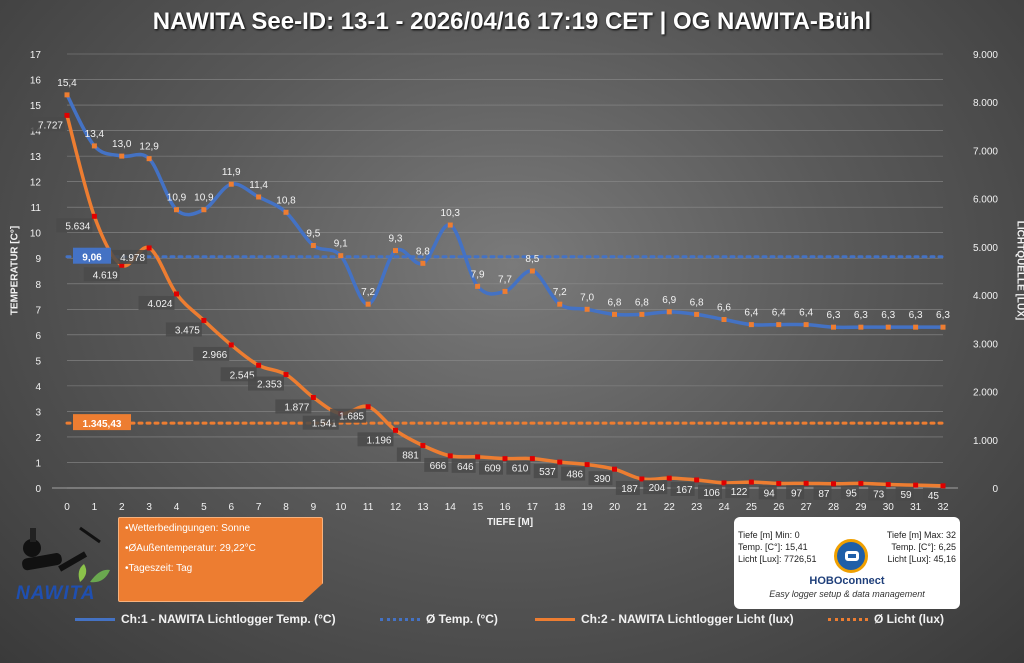 The height and width of the screenshot is (663, 1024). What do you see at coordinates (286, 200) in the screenshot?
I see `temp-data-label: 10,8` at bounding box center [286, 200].